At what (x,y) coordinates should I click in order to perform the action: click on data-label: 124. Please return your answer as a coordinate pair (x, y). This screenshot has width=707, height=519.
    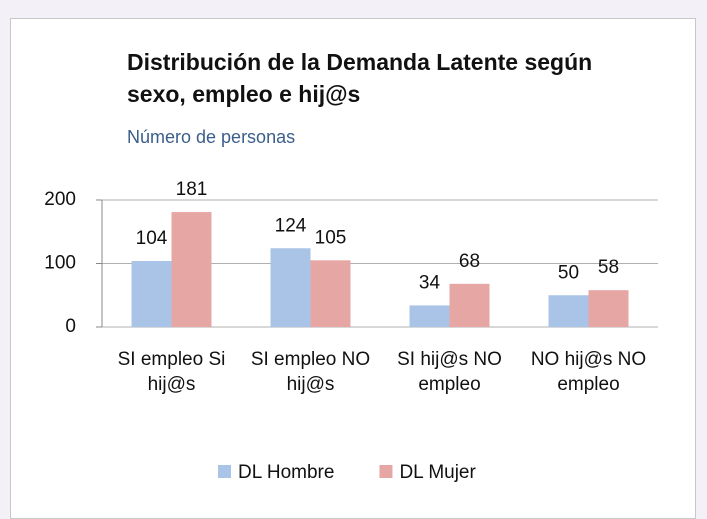
    Looking at the image, I should click on (291, 225).